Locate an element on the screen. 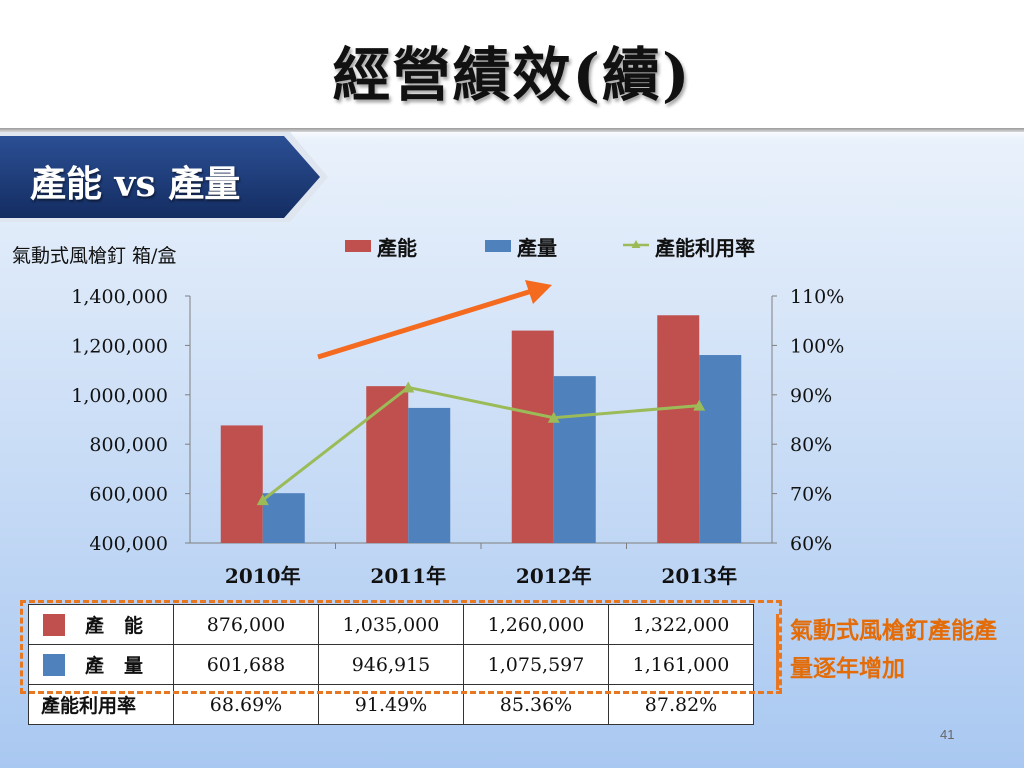 The image size is (1024, 768). note-bracket is located at coordinates (778, 652).